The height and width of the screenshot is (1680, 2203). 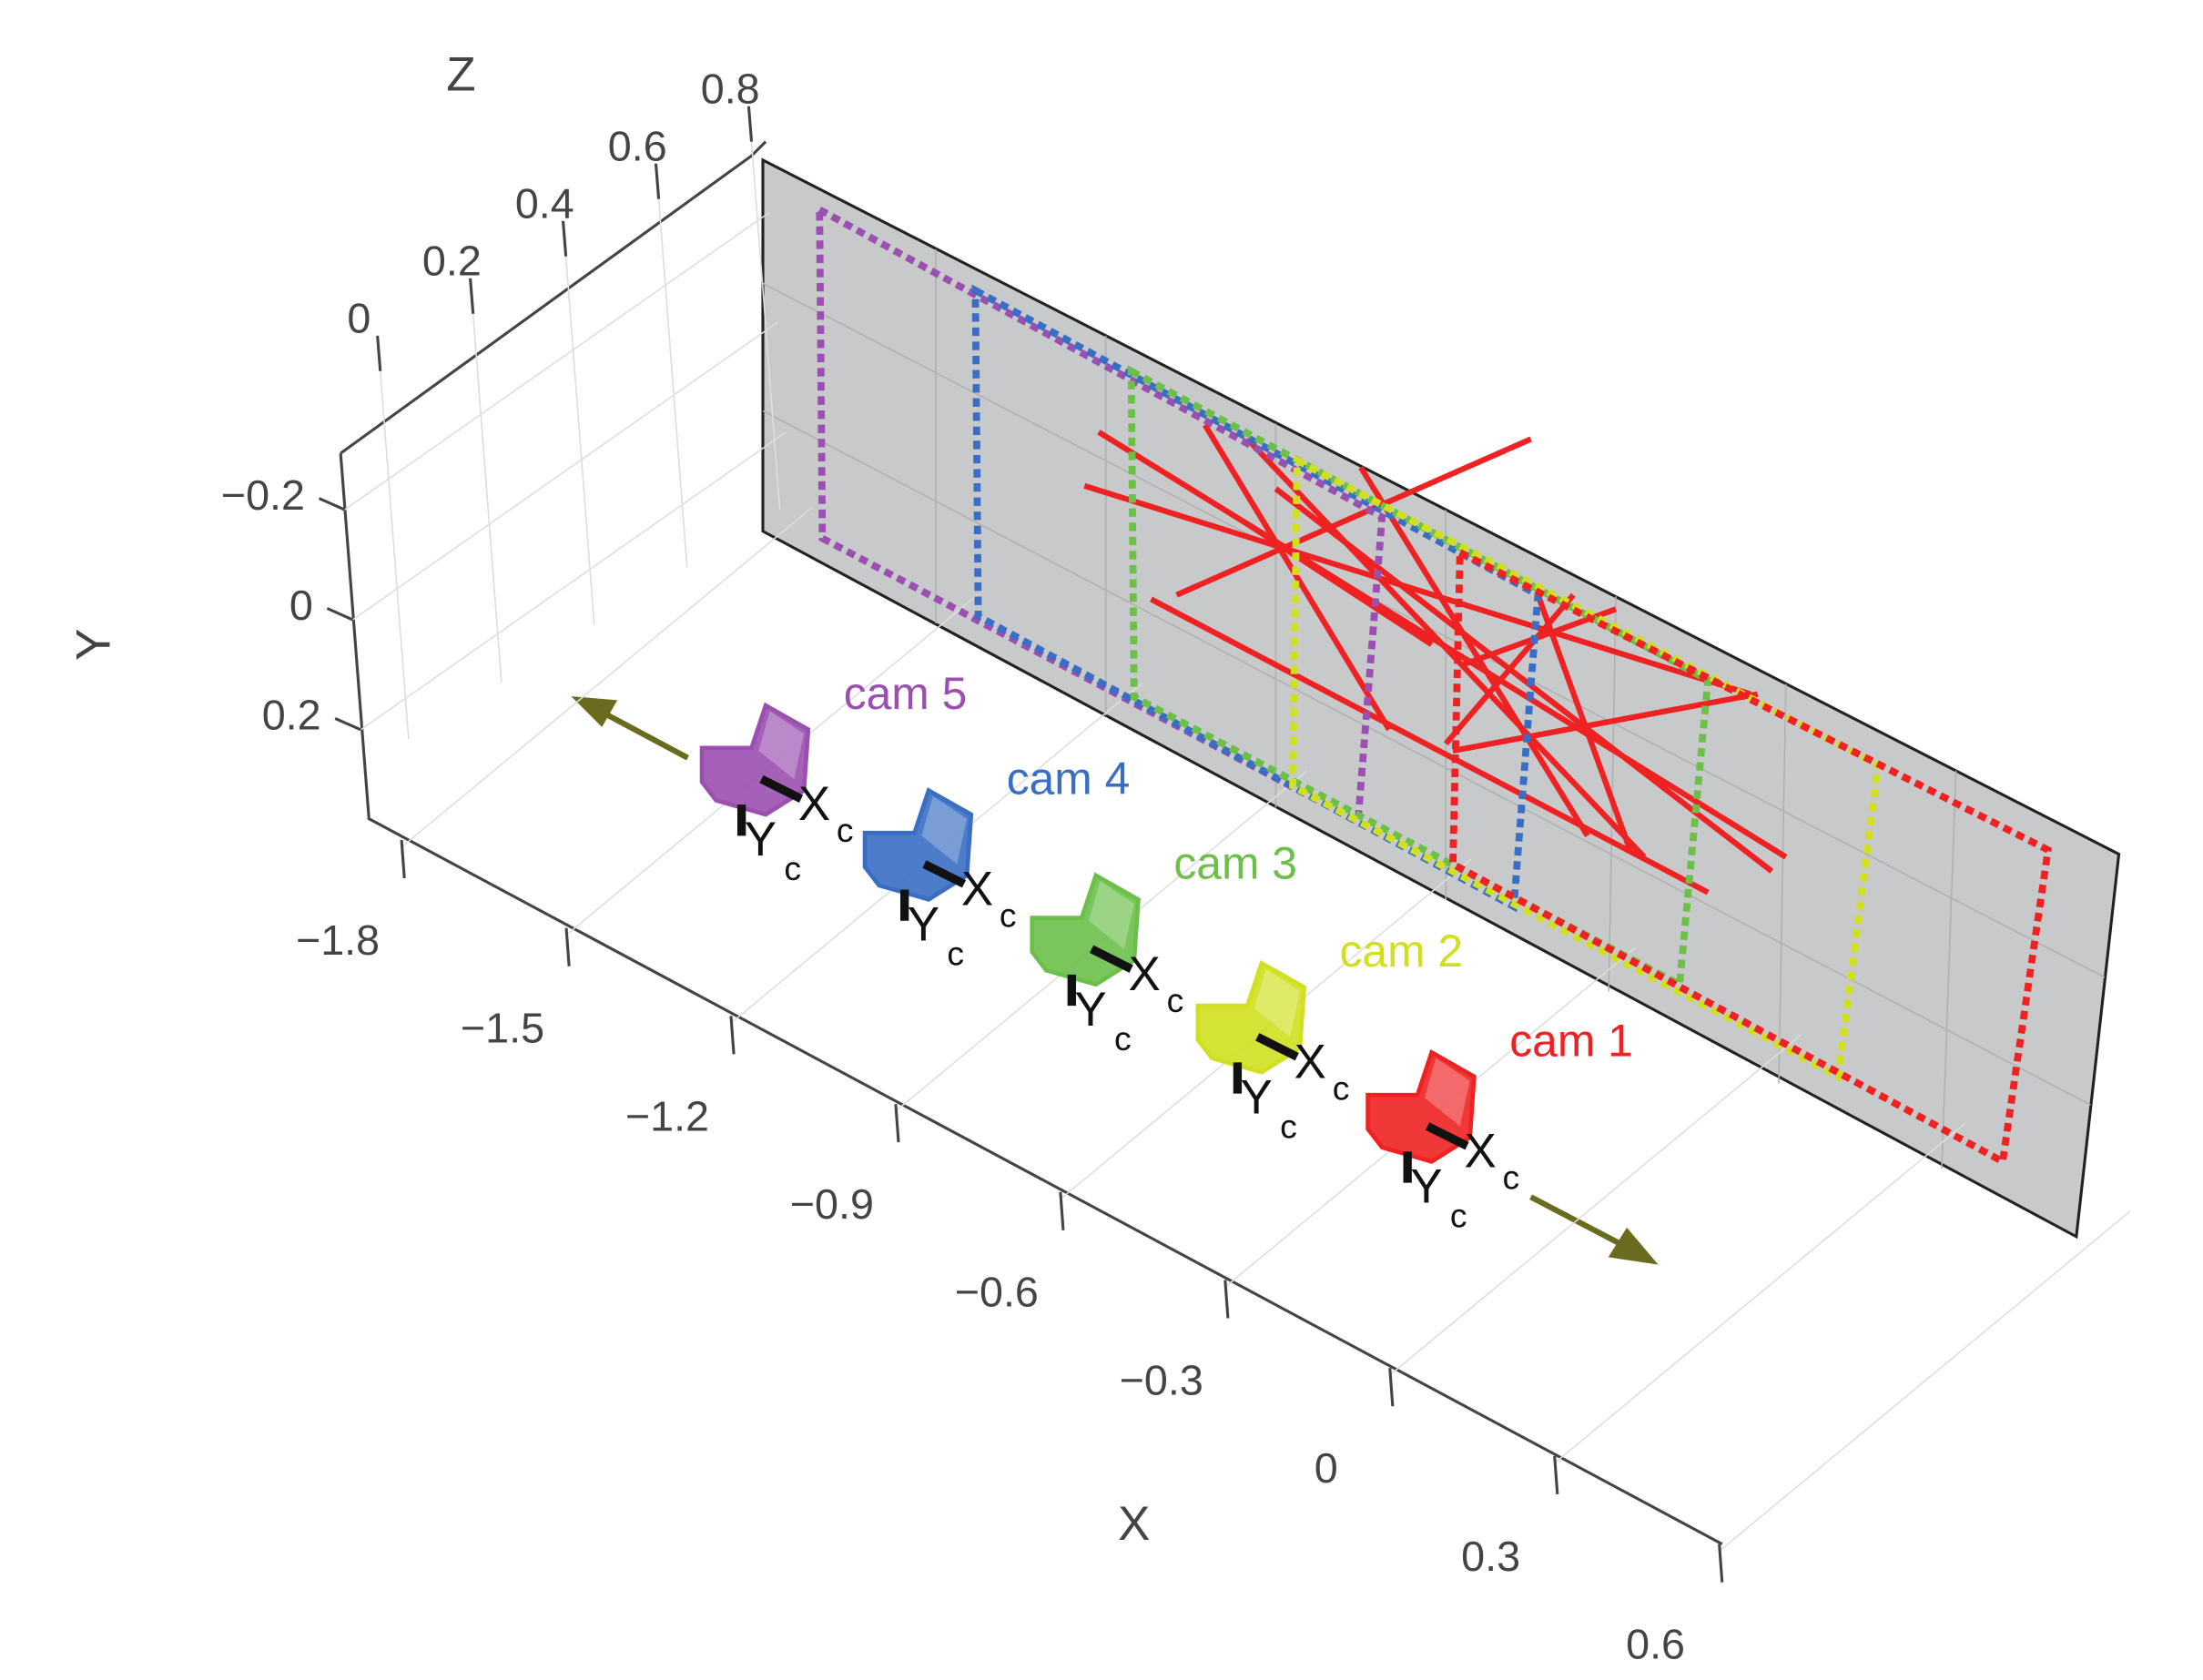 What do you see at coordinates (461, 75) in the screenshot?
I see `z-axis-title: Z` at bounding box center [461, 75].